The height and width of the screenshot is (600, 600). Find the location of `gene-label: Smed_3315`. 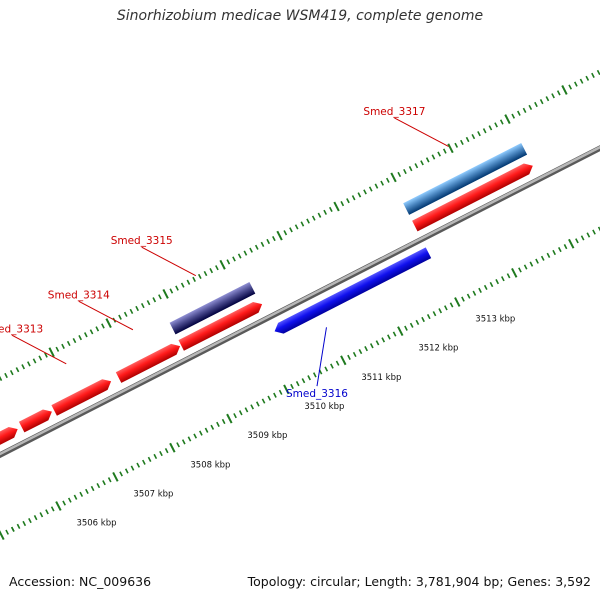

gene-label: Smed_3315 is located at coordinates (142, 241).